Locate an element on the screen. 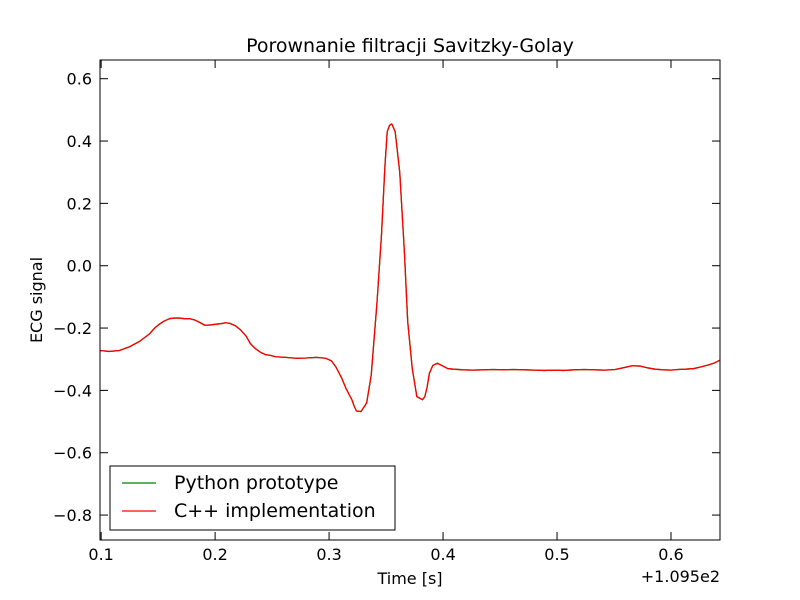  legend-box is located at coordinates (252, 498).